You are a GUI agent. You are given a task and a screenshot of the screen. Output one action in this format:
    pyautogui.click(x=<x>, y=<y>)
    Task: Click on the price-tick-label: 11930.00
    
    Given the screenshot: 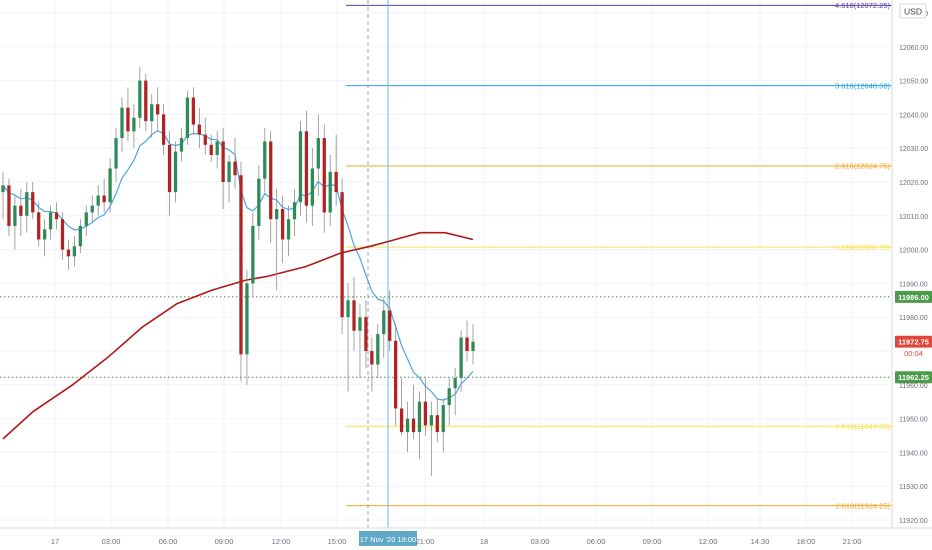 What is the action you would take?
    pyautogui.click(x=913, y=487)
    